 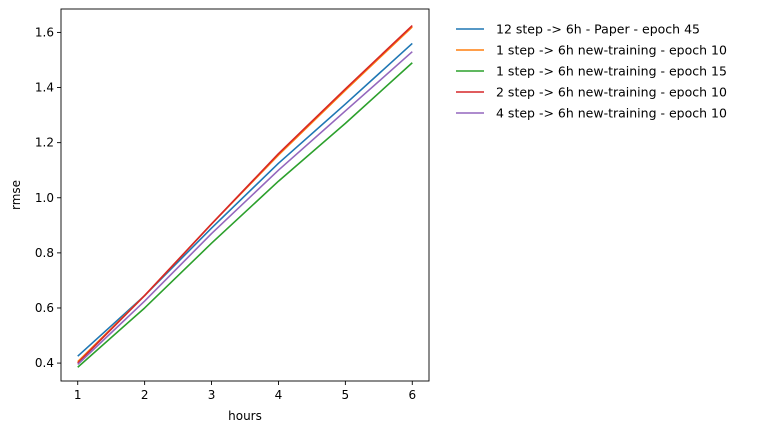 I want to click on legend-label: 1 step -> 6h new-training - epoch 15, so click(x=611, y=71).